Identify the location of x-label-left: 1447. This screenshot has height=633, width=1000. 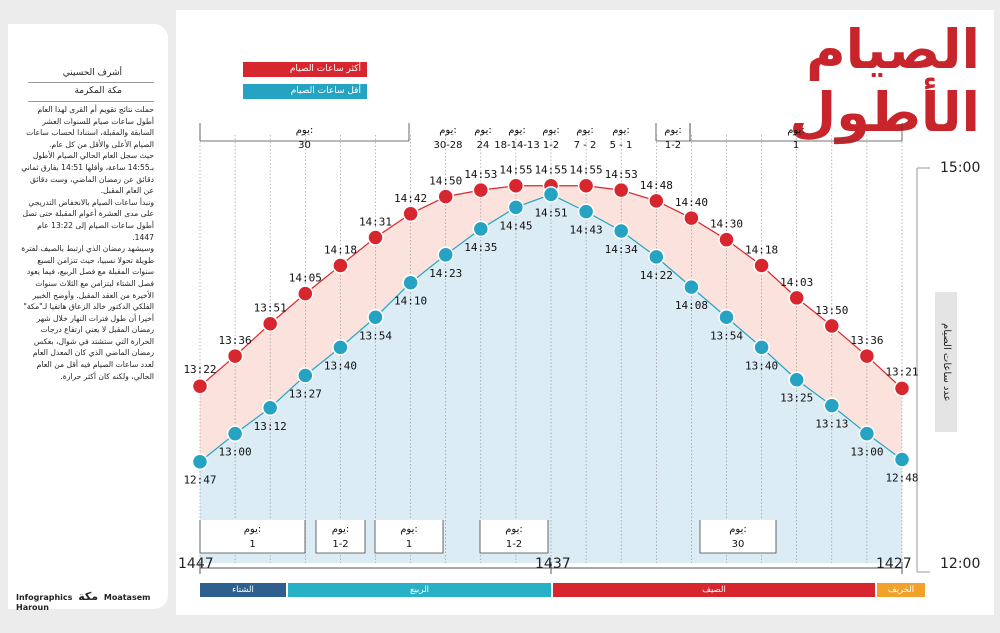
(196, 564).